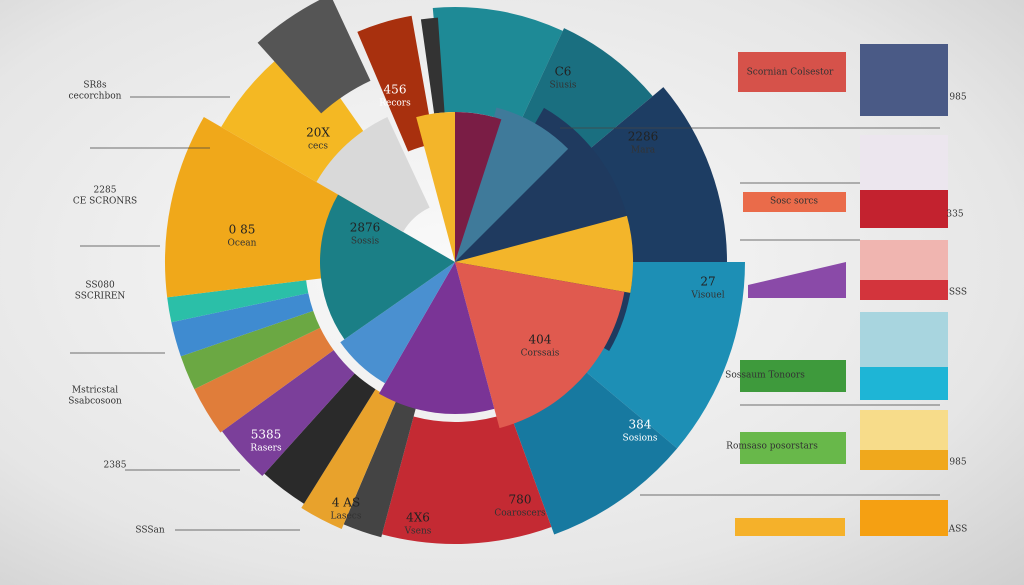 Image resolution: width=1024 pixels, height=585 pixels. Describe the element at coordinates (395, 104) in the screenshot. I see `wedge-caption: Recors` at that location.